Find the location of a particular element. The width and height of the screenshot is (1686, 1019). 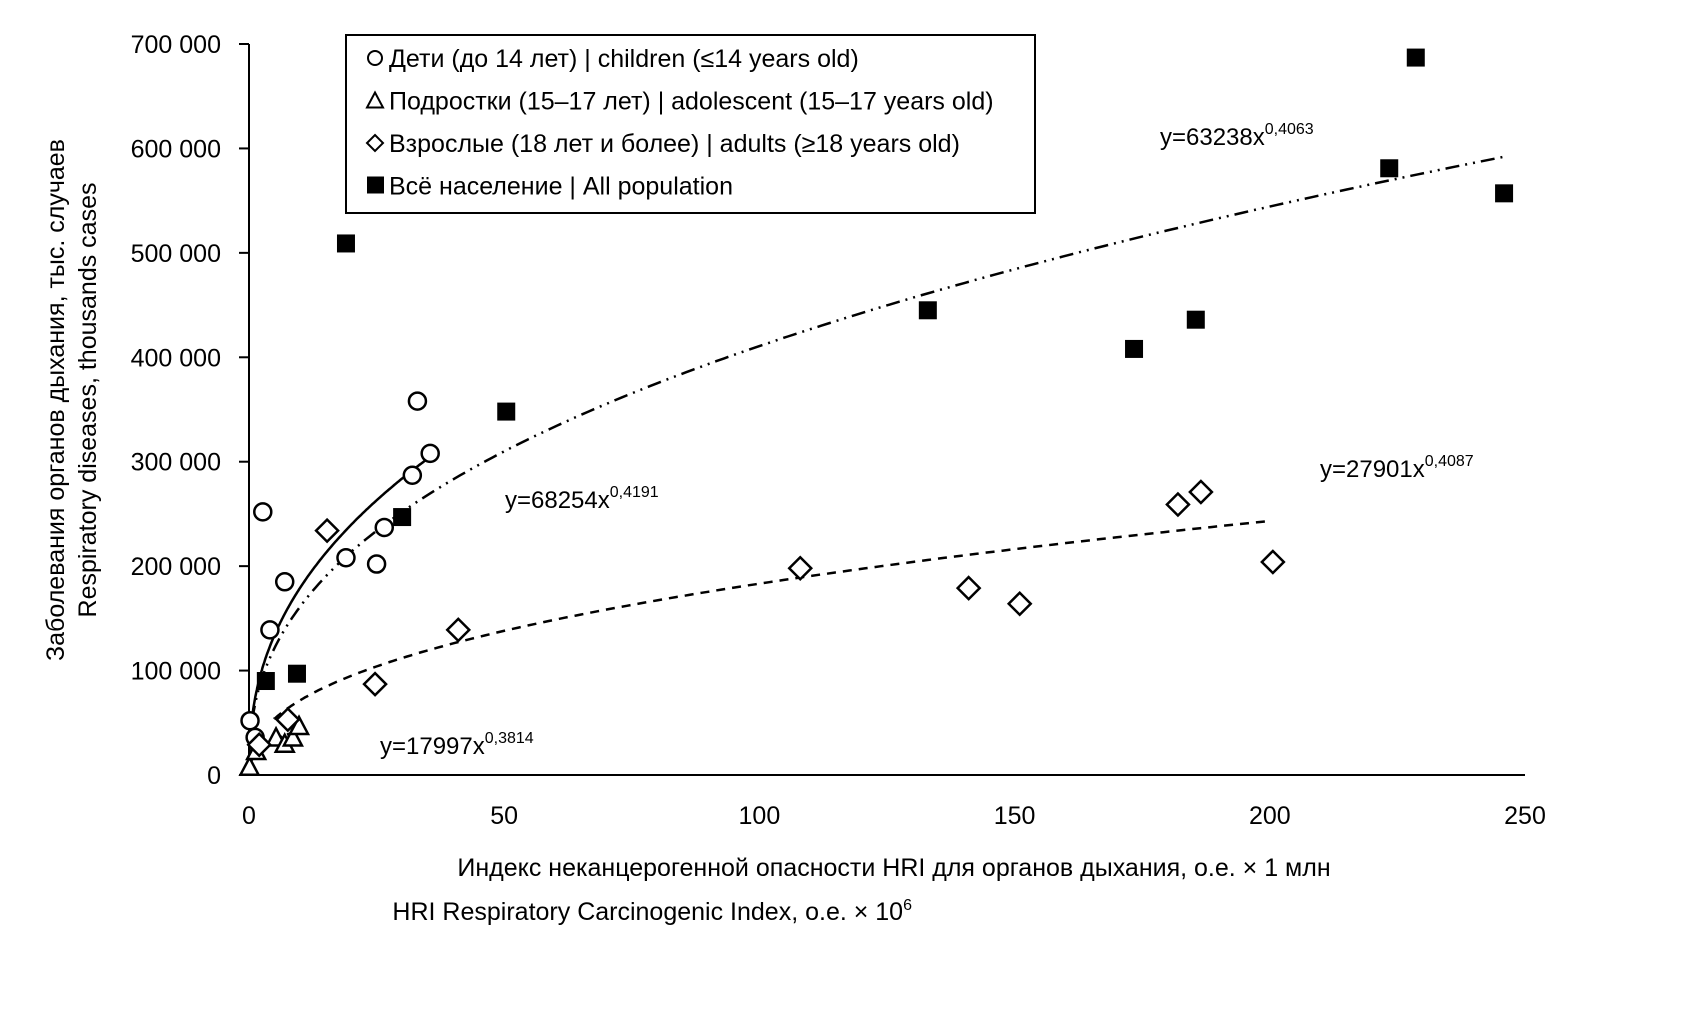

x-tick-label: 150 is located at coordinates (1015, 816).